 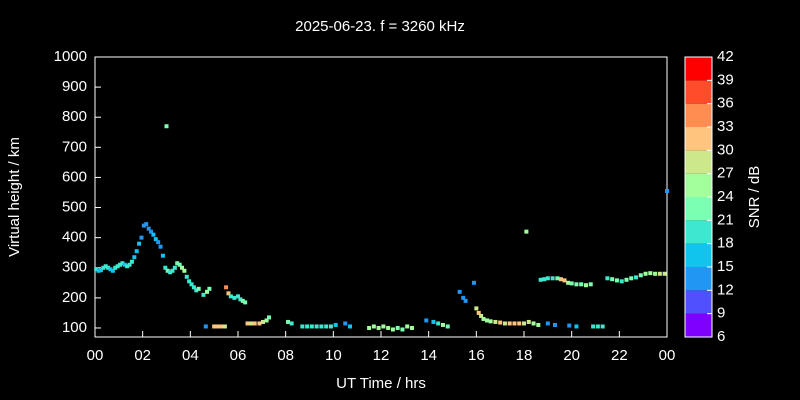 I want to click on x-tick-label: 06, so click(x=238, y=355).